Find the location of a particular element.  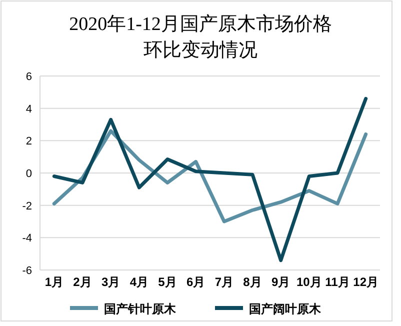

x-tick-label: 5月 is located at coordinates (167, 282).